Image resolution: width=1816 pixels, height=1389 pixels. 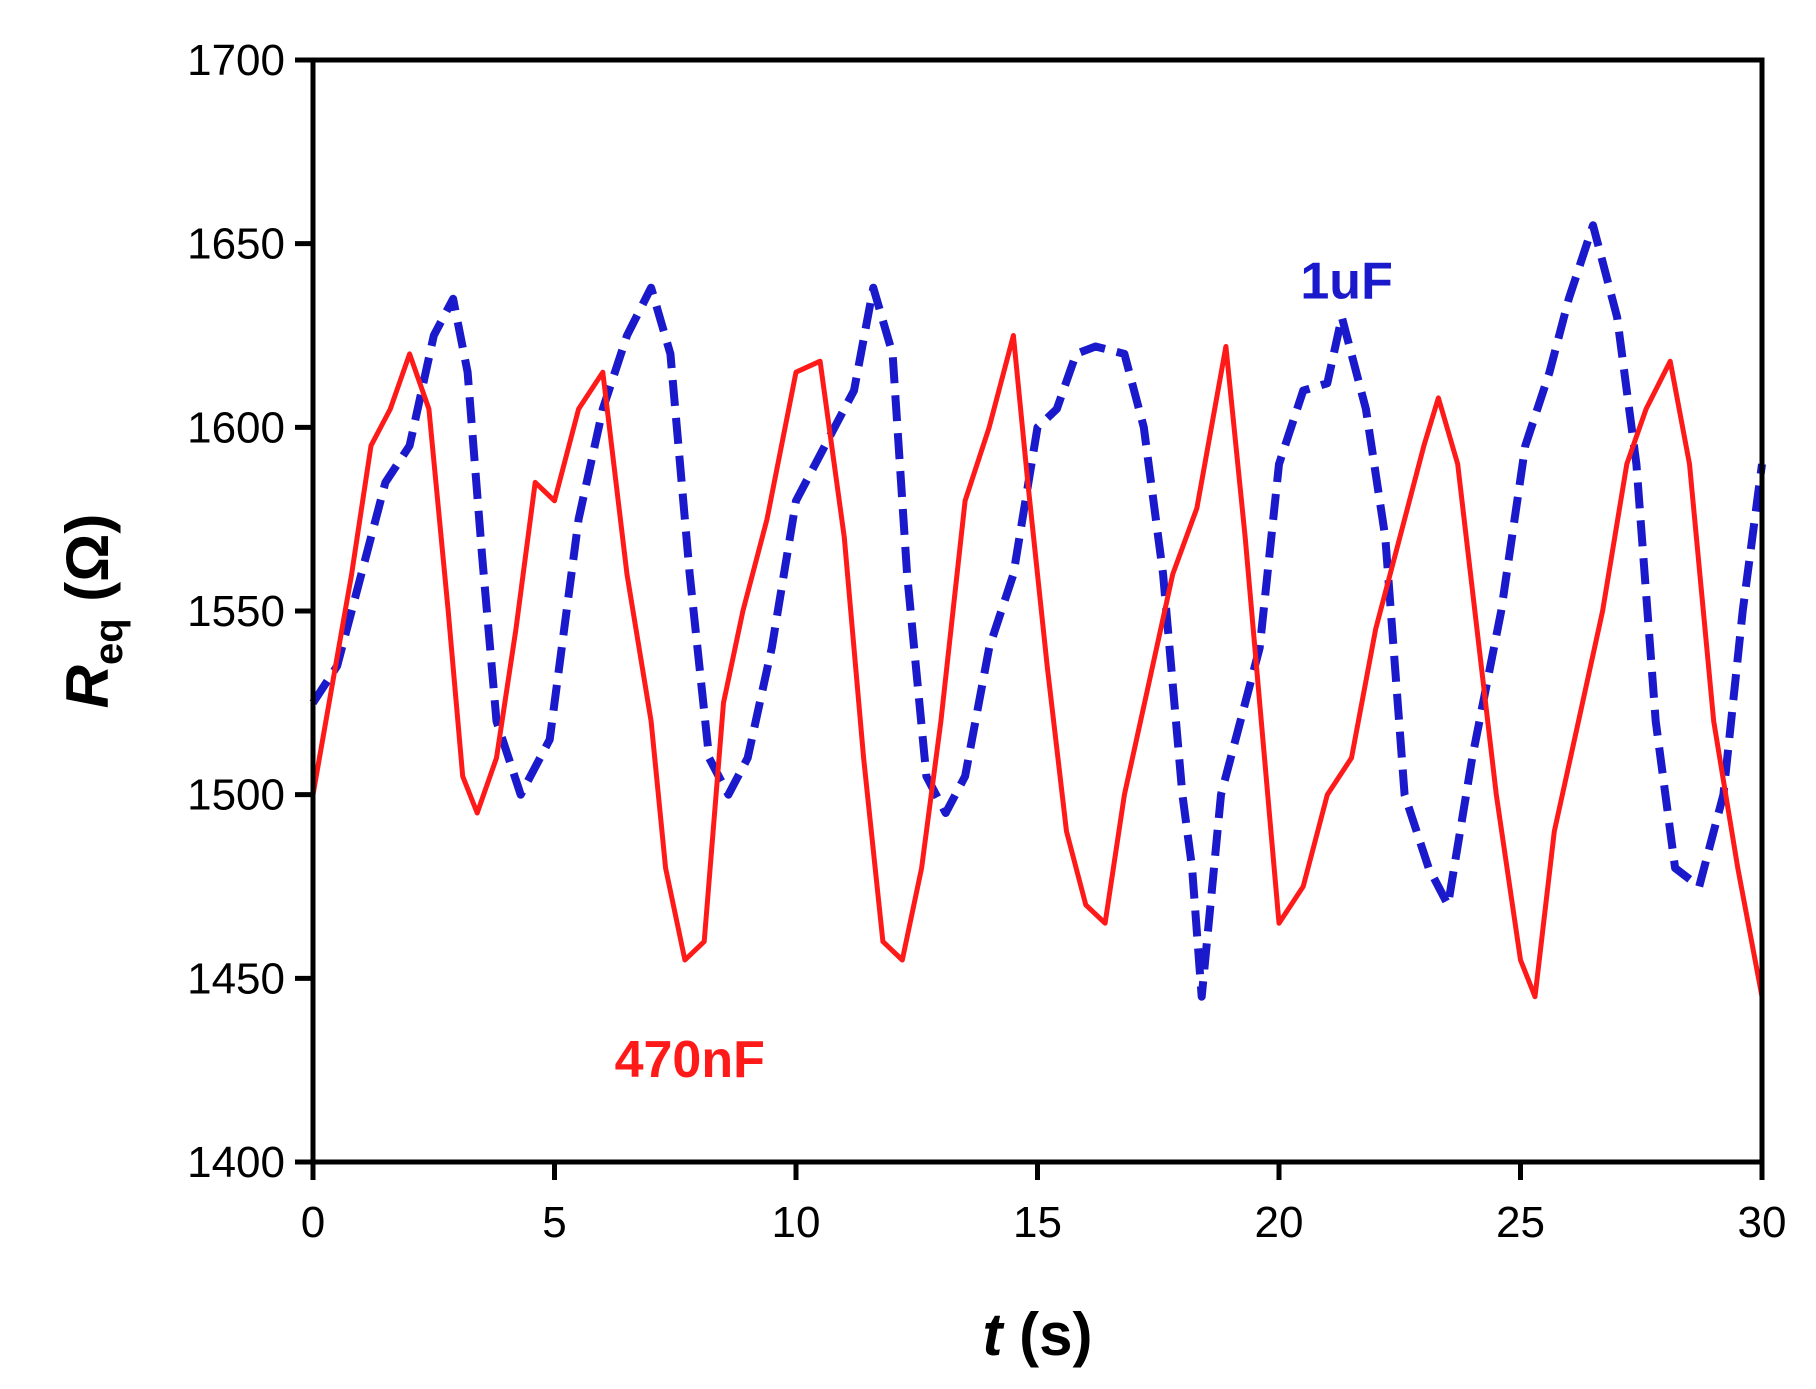 I want to click on y-axis-title-unit: (Ω), so click(x=87, y=566).